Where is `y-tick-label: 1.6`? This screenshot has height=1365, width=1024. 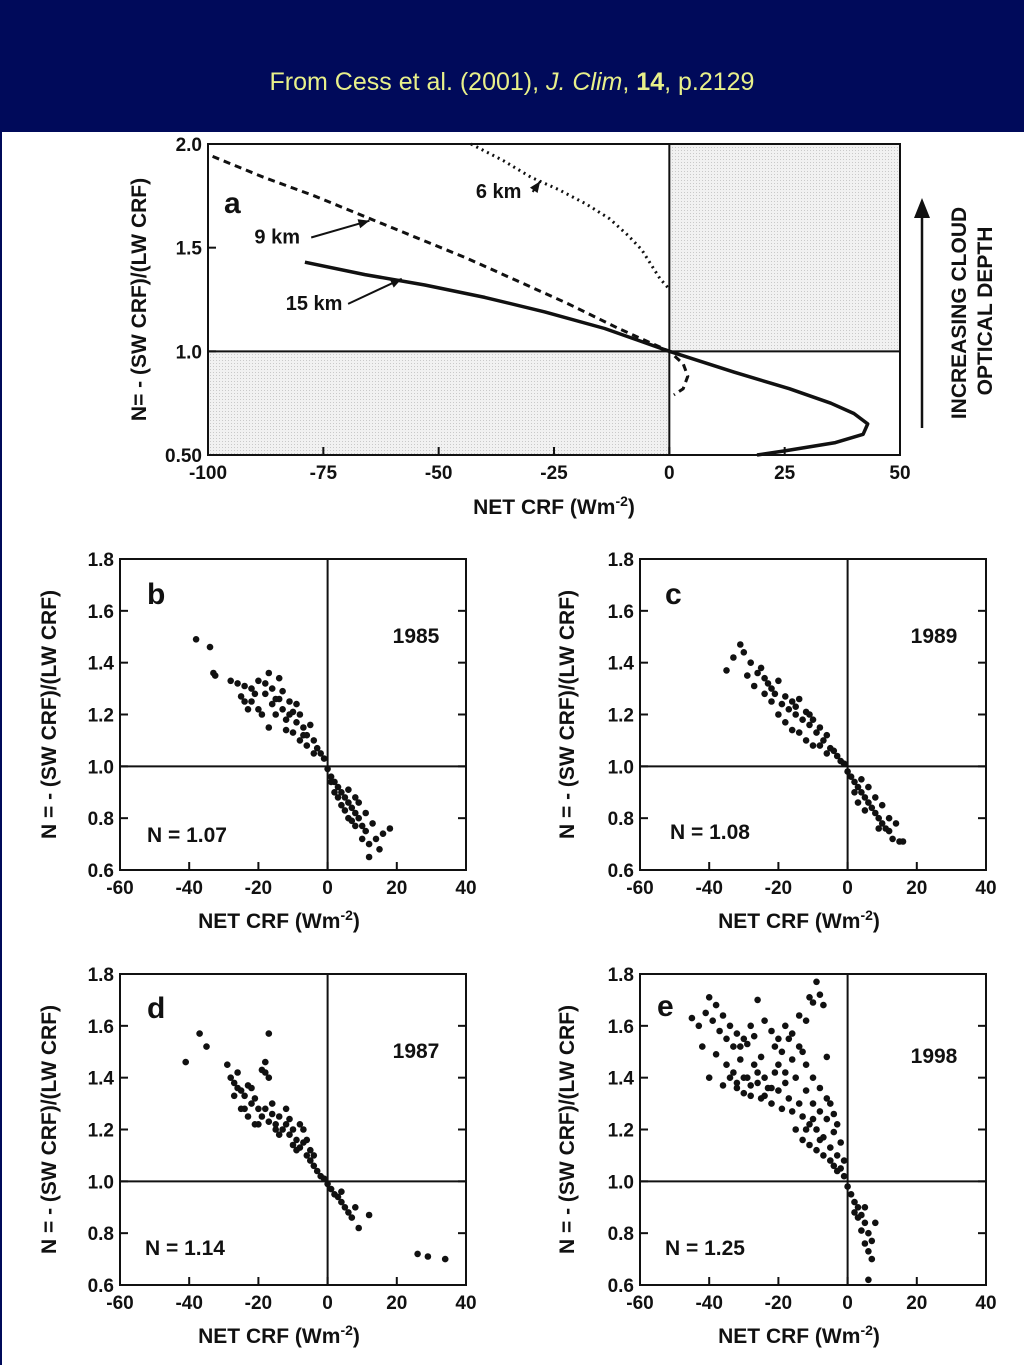
y-tick-label: 1.6 is located at coordinates (621, 1027).